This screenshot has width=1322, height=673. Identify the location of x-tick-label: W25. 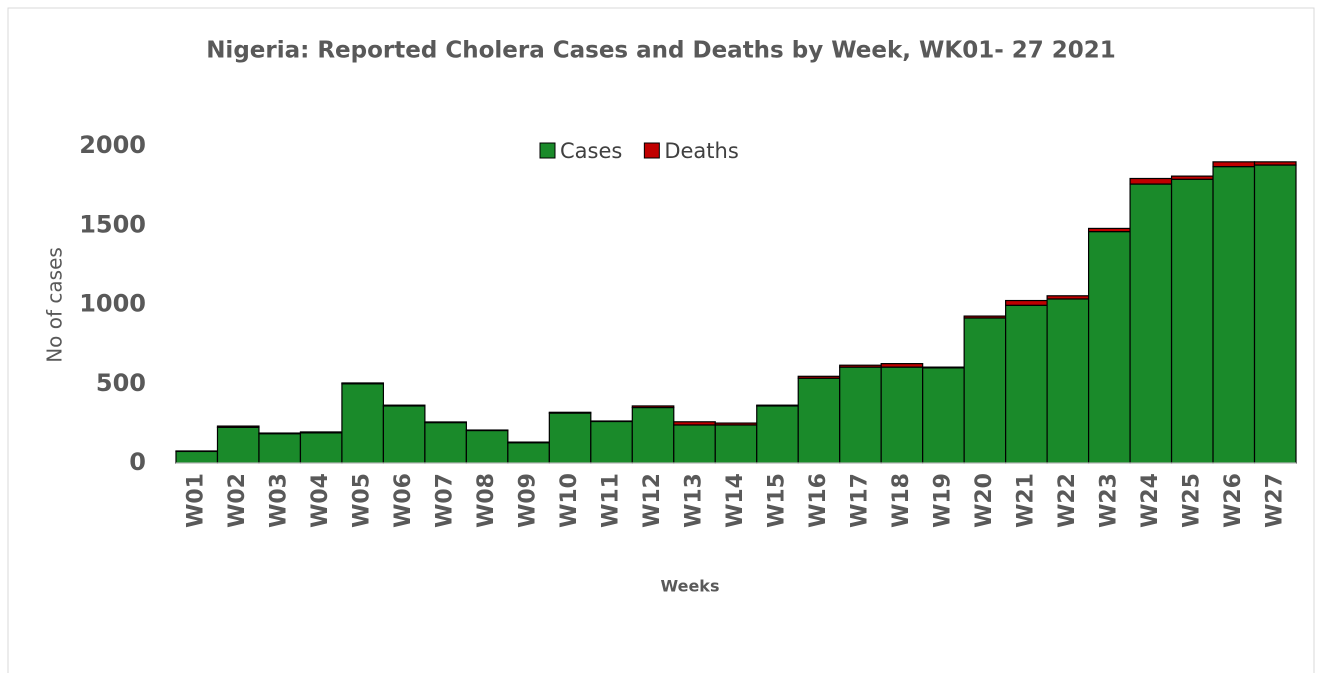
(1191, 500).